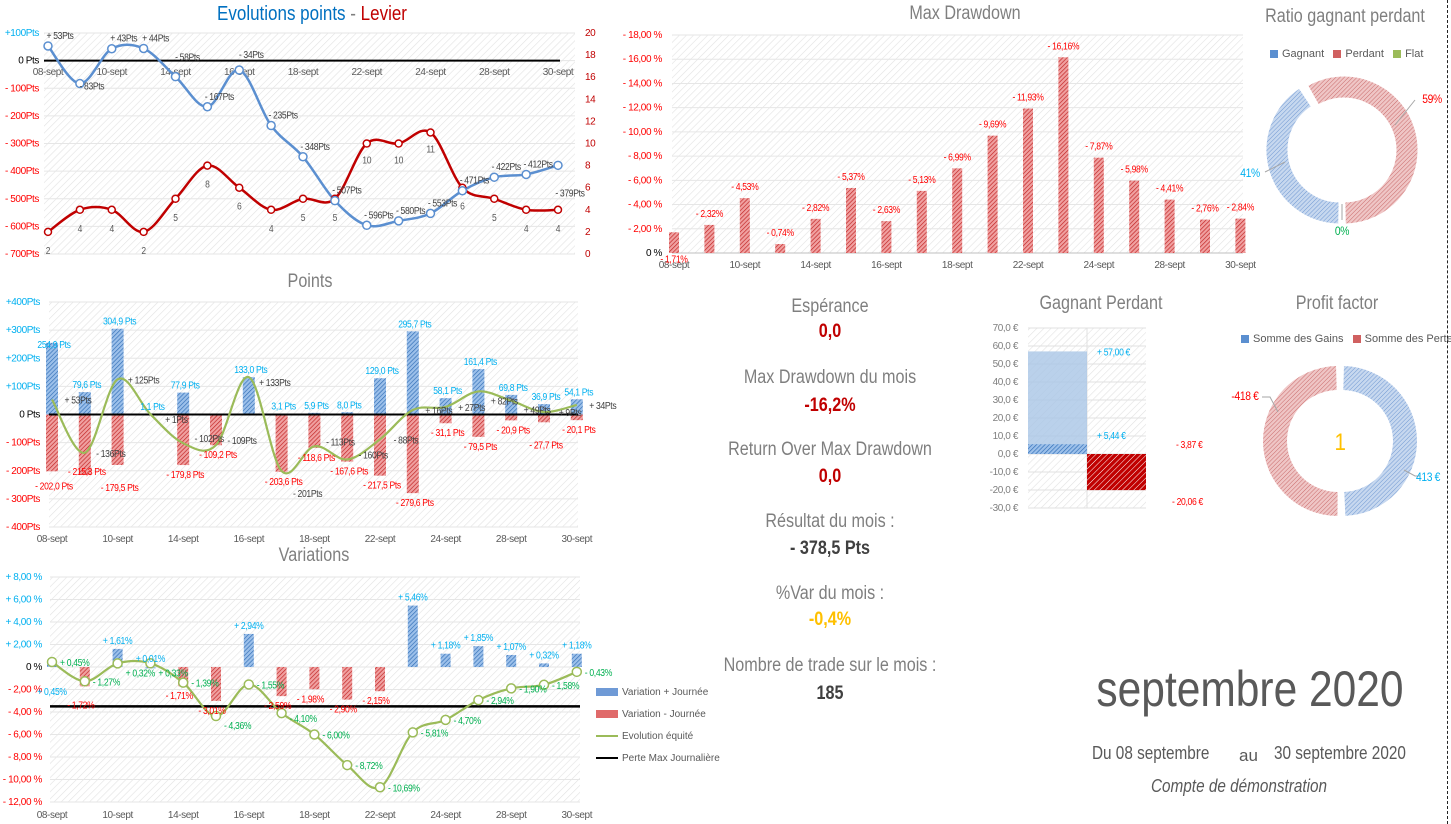  What do you see at coordinates (830, 521) in the screenshot?
I see `resultat-label: Résultat du mois :` at bounding box center [830, 521].